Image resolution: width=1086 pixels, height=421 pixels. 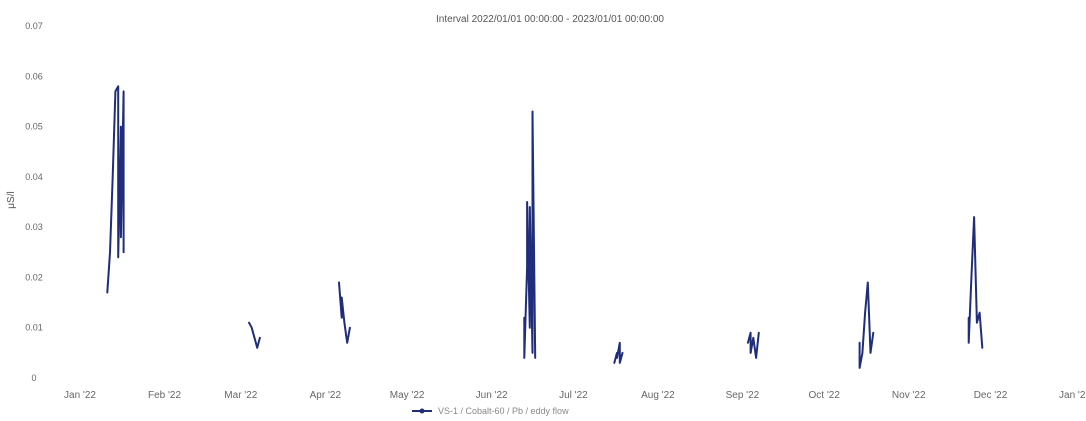 I want to click on x-tick-label: Jul '22, so click(x=573, y=395).